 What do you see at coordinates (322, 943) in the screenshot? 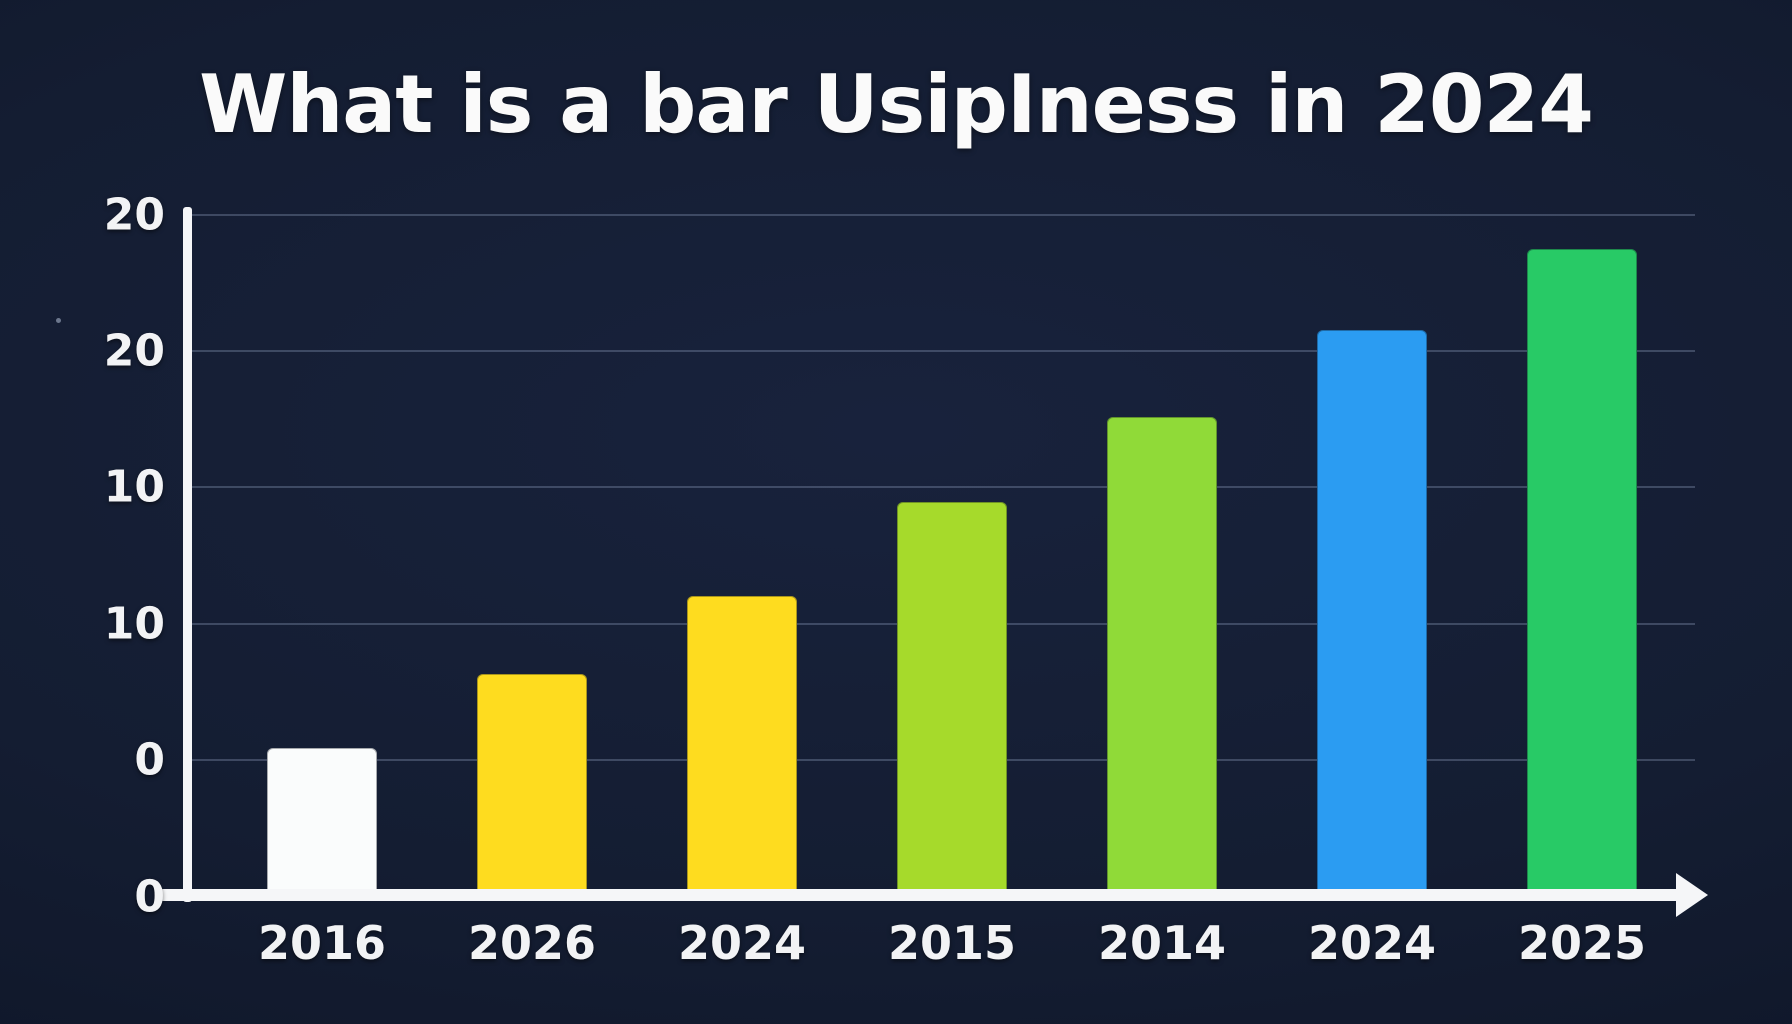
I see `x-tick-label: 2016` at bounding box center [322, 943].